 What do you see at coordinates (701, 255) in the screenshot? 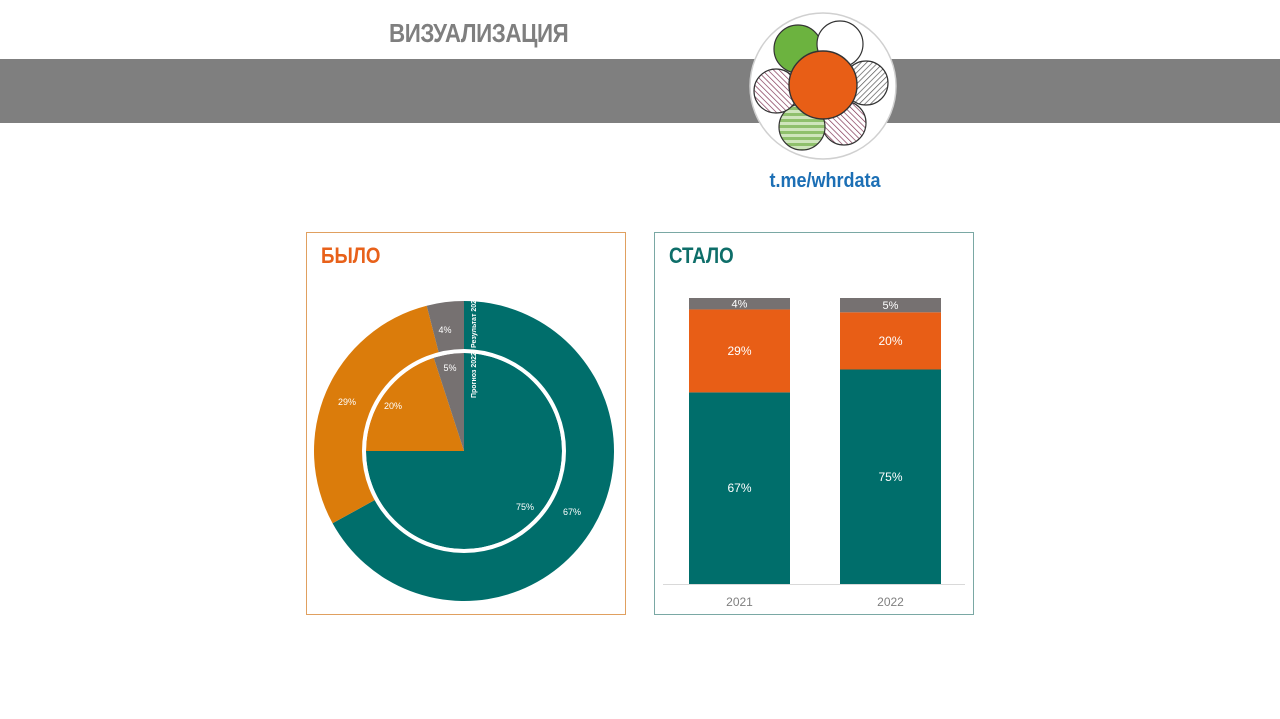
I see `after-panel-title: СТАЛО` at bounding box center [701, 255].